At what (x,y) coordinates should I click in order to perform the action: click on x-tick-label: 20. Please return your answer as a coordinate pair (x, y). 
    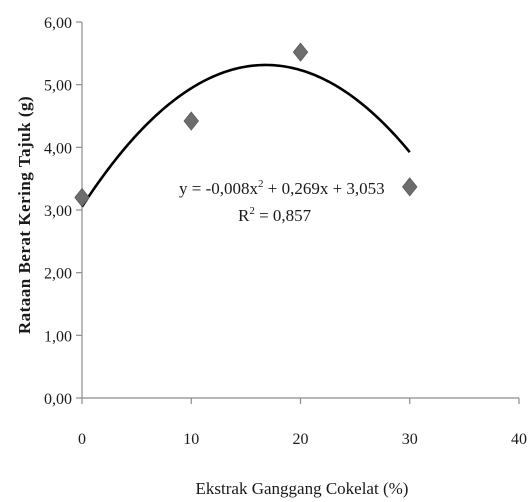
    Looking at the image, I should click on (301, 439).